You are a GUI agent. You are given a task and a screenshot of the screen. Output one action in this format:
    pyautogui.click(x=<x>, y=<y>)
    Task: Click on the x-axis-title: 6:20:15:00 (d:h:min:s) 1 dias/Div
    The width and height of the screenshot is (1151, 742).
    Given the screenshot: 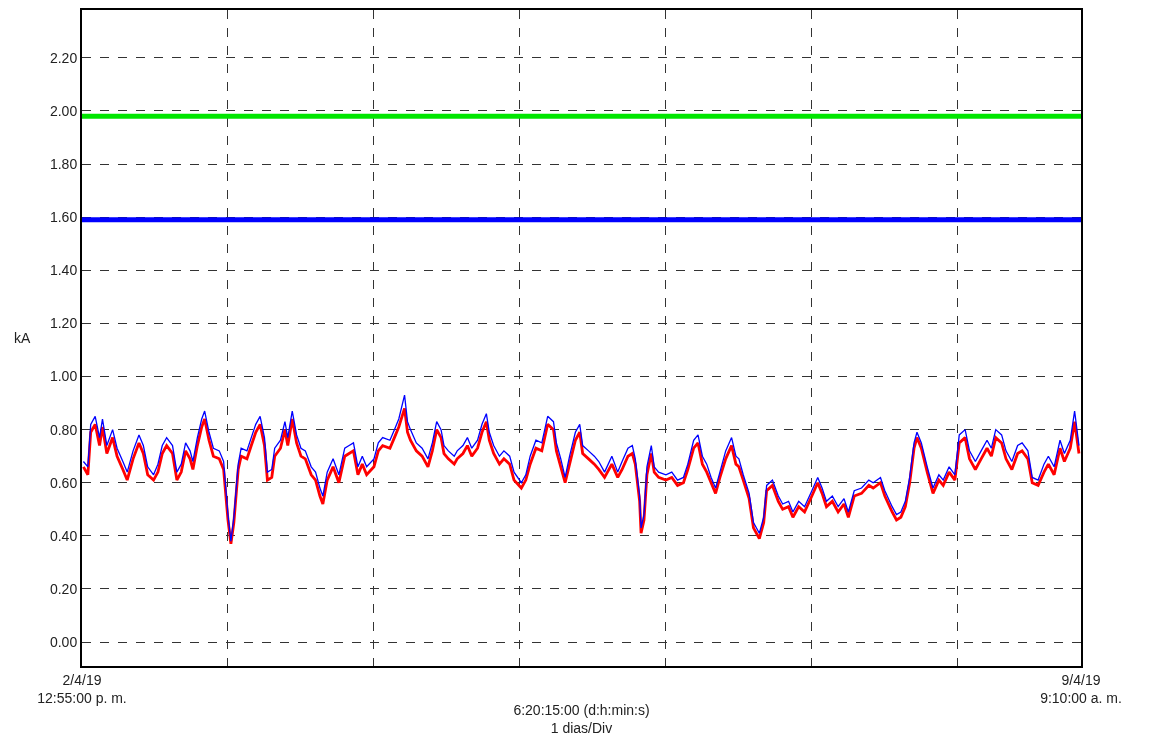 What is the action you would take?
    pyautogui.click(x=581, y=718)
    